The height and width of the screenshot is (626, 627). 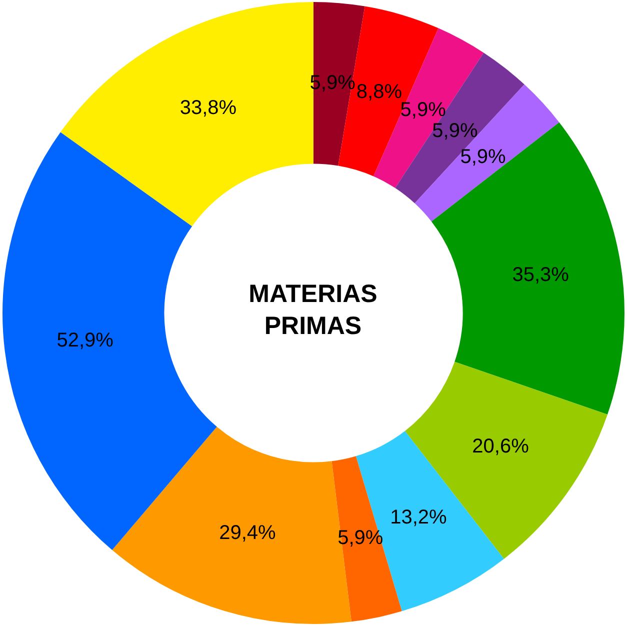 What do you see at coordinates (541, 275) in the screenshot?
I see `data-label: 35,3%` at bounding box center [541, 275].